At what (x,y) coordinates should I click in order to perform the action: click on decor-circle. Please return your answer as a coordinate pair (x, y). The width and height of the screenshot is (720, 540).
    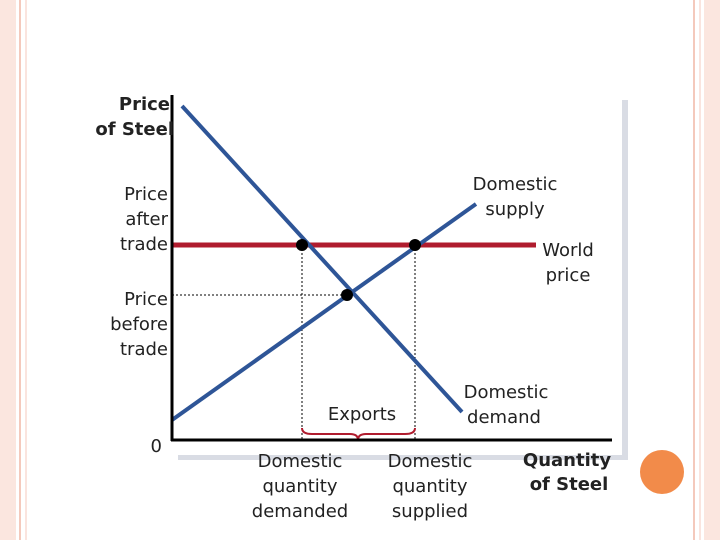
    Looking at the image, I should click on (662, 472).